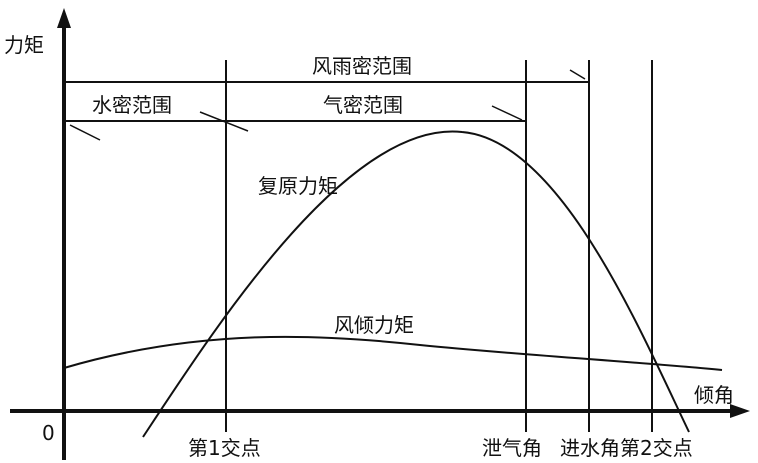 This screenshot has height=463, width=758. Describe the element at coordinates (590, 448) in the screenshot. I see `downflooding-water-label: 进水角` at that location.